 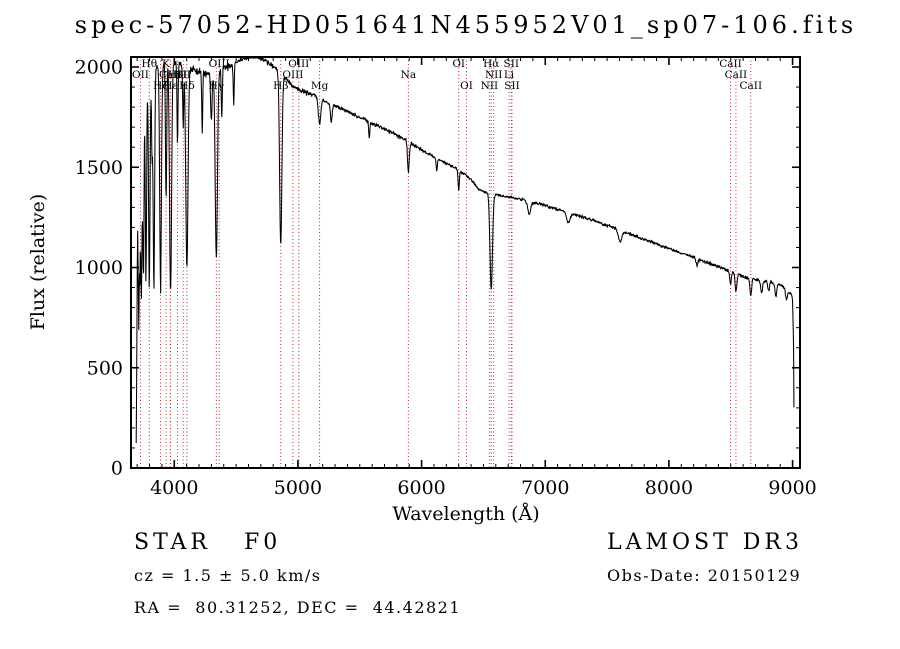 What do you see at coordinates (704, 575) in the screenshot?
I see `obs-date-text: Obs-Date: 20150129` at bounding box center [704, 575].